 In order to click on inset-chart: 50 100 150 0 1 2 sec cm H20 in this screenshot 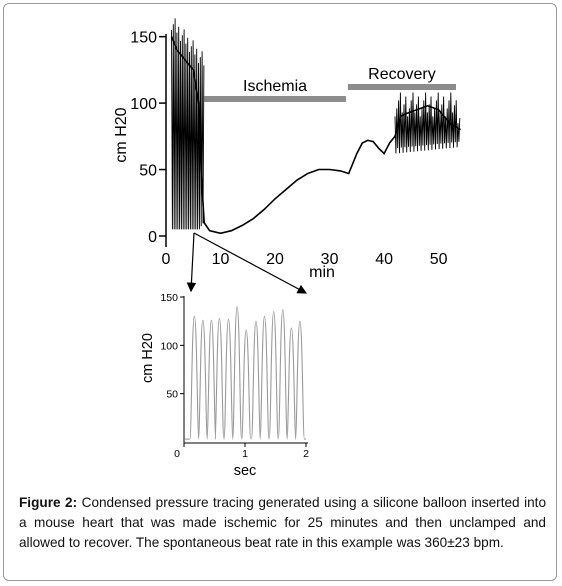, I will do `click(224, 385)`.